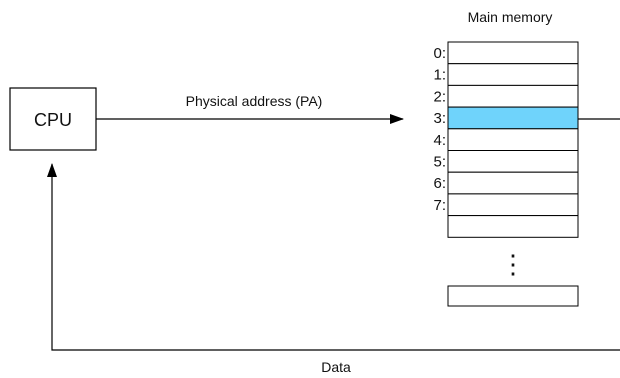  Describe the element at coordinates (510, 17) in the screenshot. I see `memory-title: Main memory` at that location.